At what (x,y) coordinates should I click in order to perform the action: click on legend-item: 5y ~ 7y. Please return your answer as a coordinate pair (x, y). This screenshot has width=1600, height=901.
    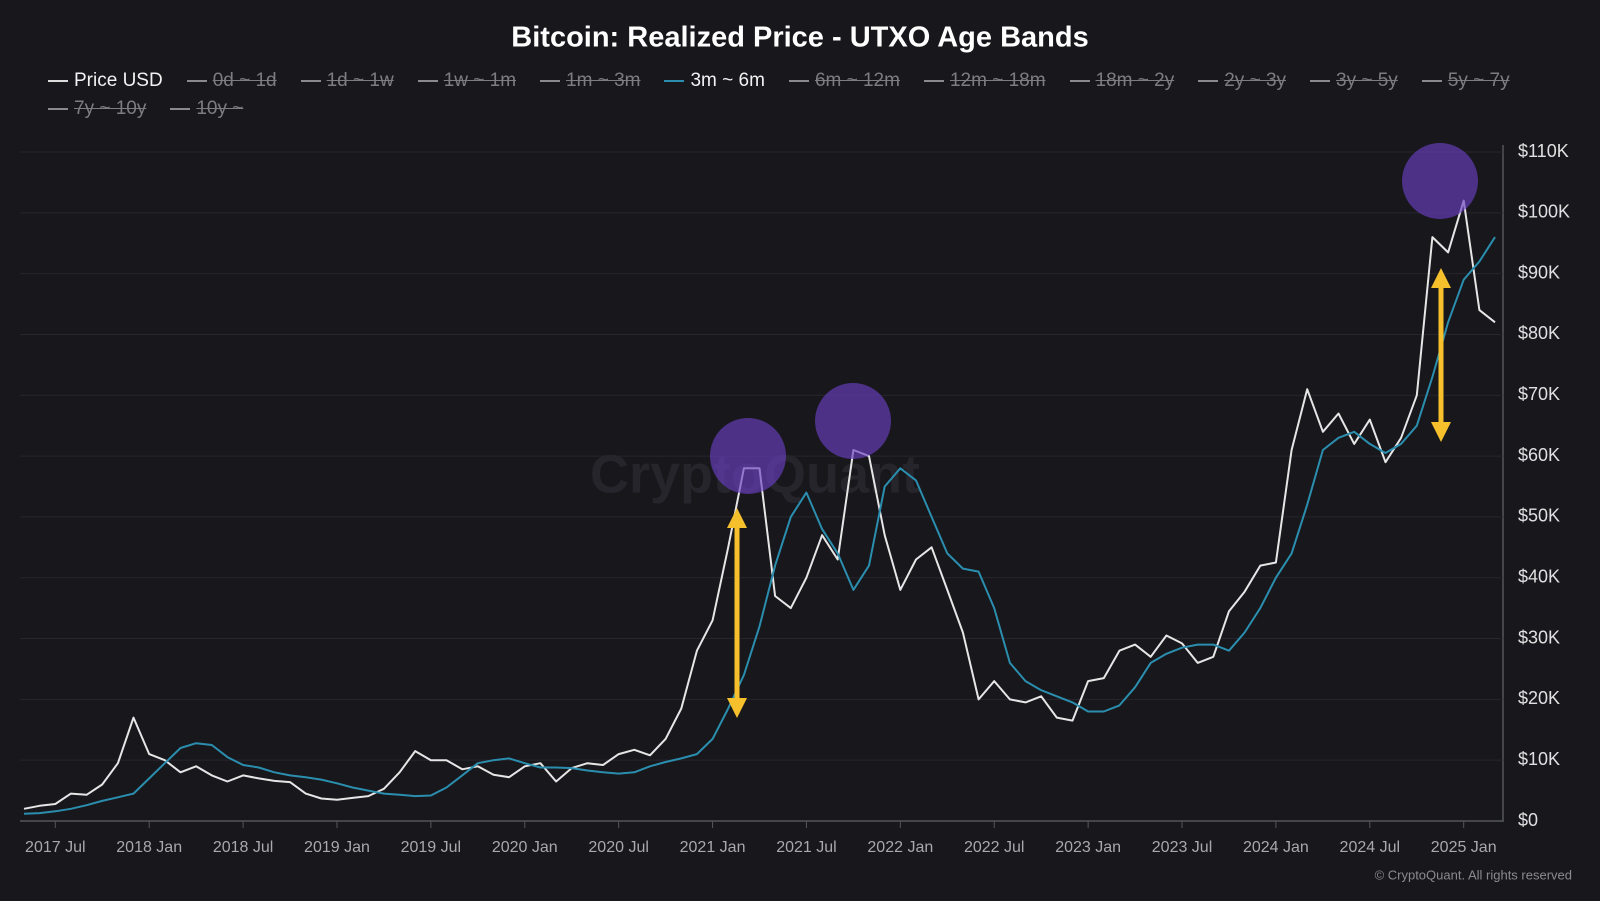
    Looking at the image, I should click on (1465, 81).